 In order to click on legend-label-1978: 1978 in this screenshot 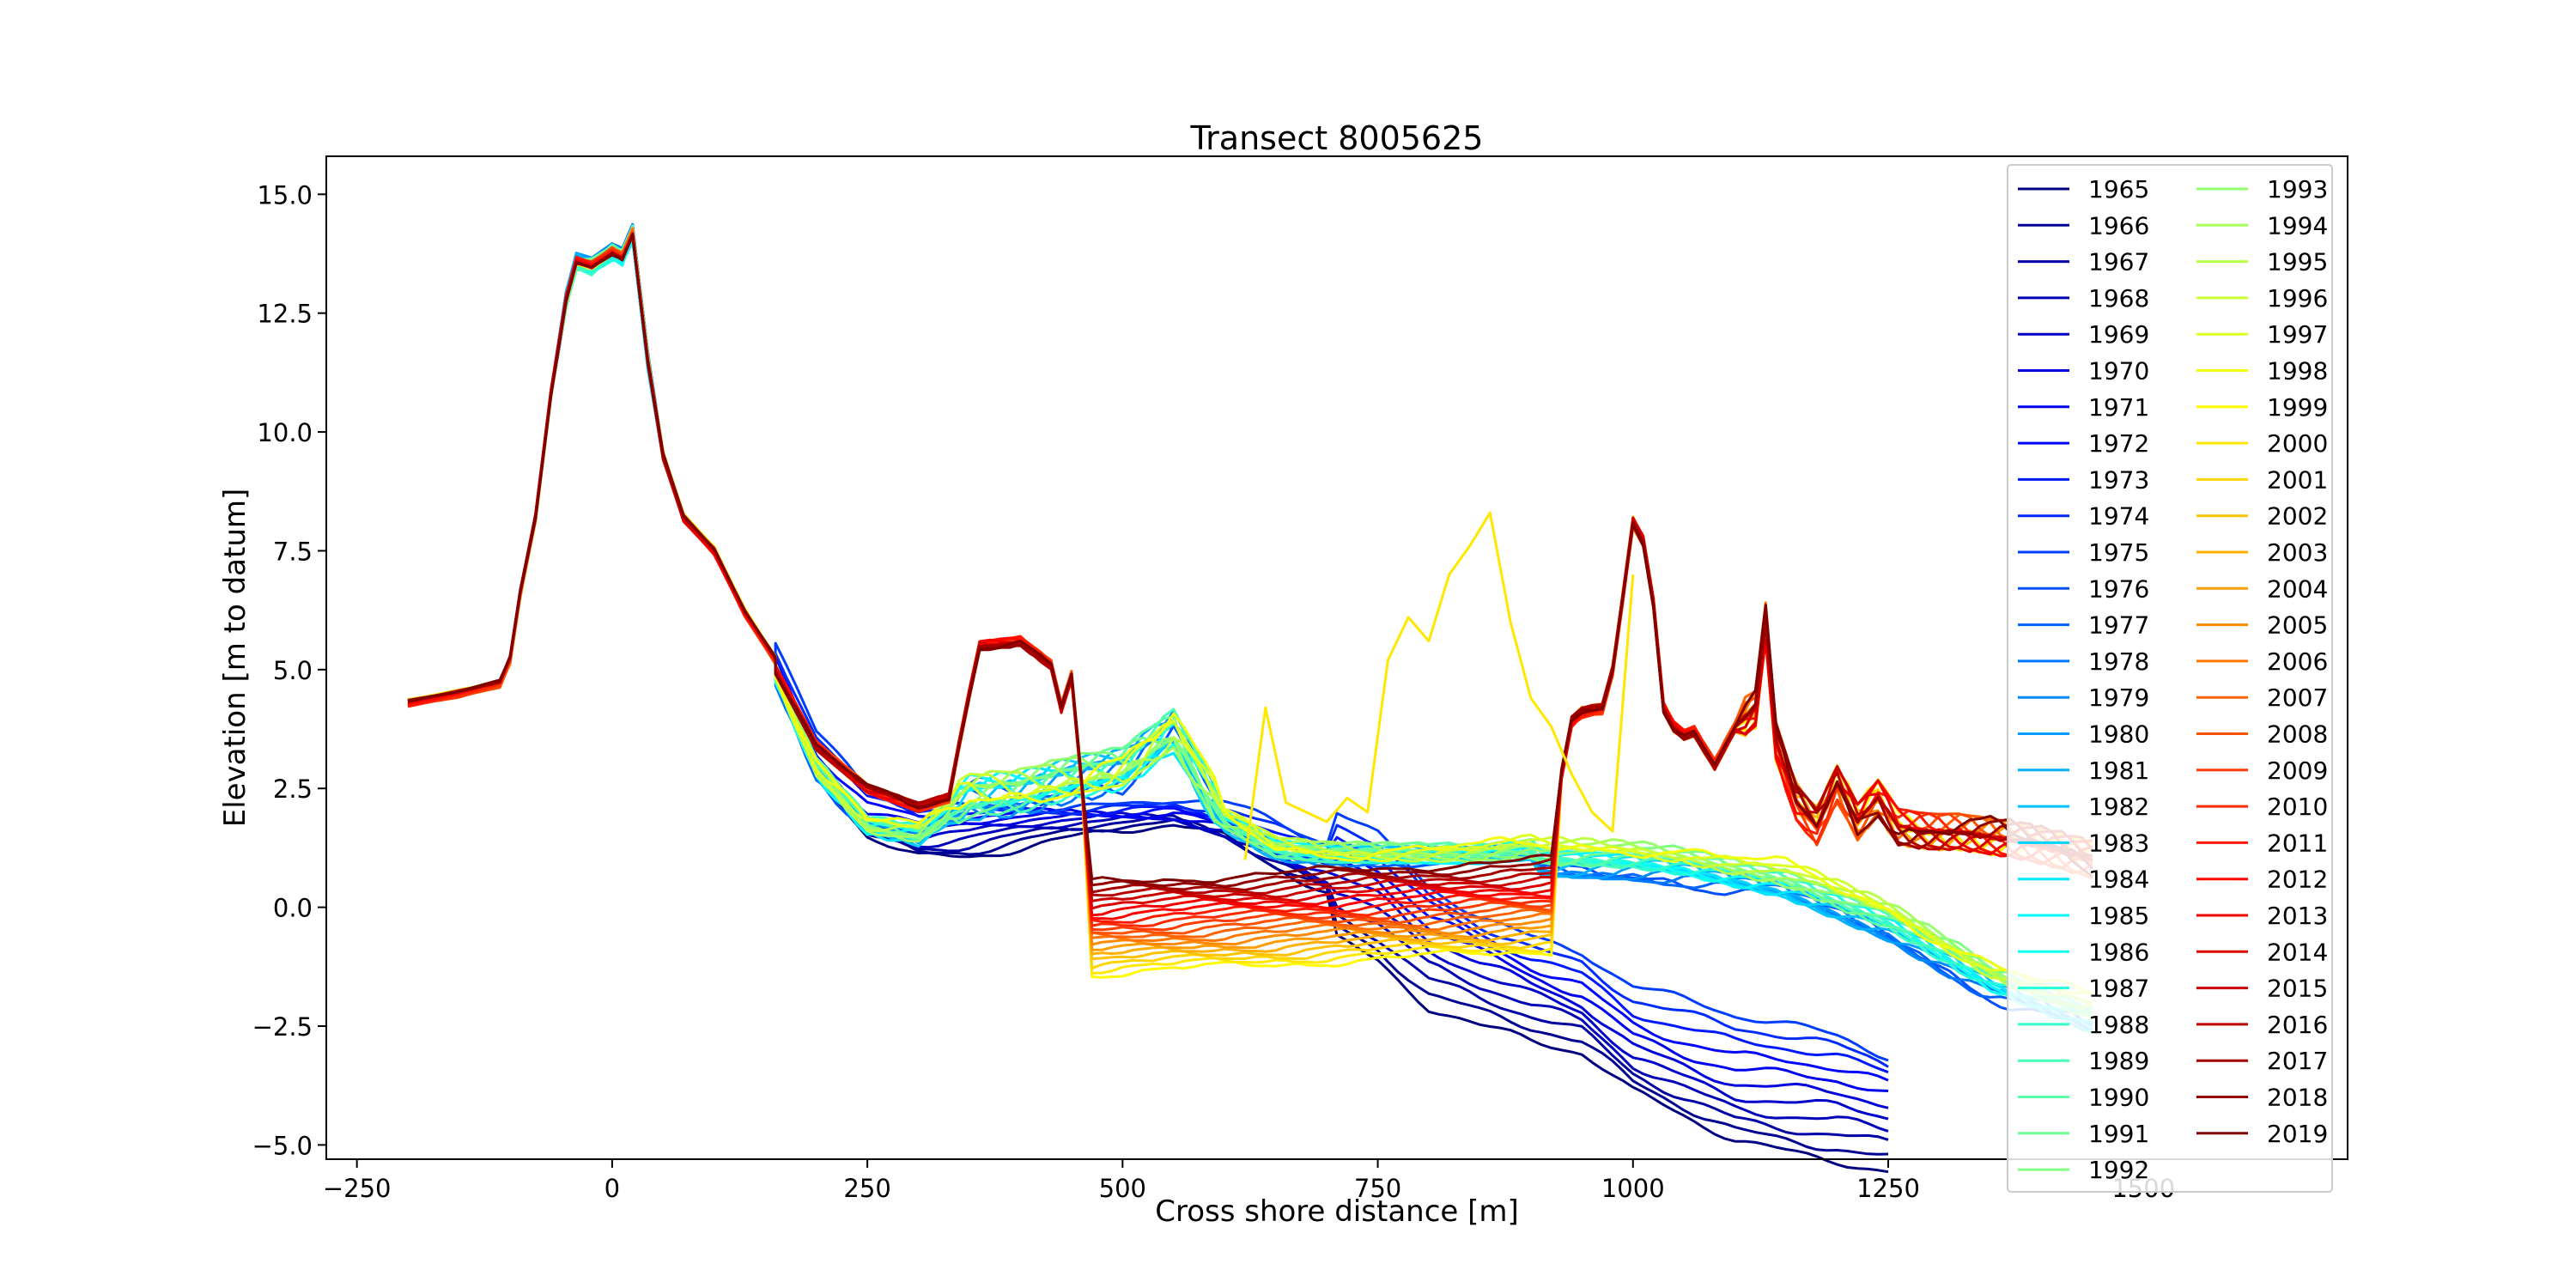, I will do `click(2119, 662)`.